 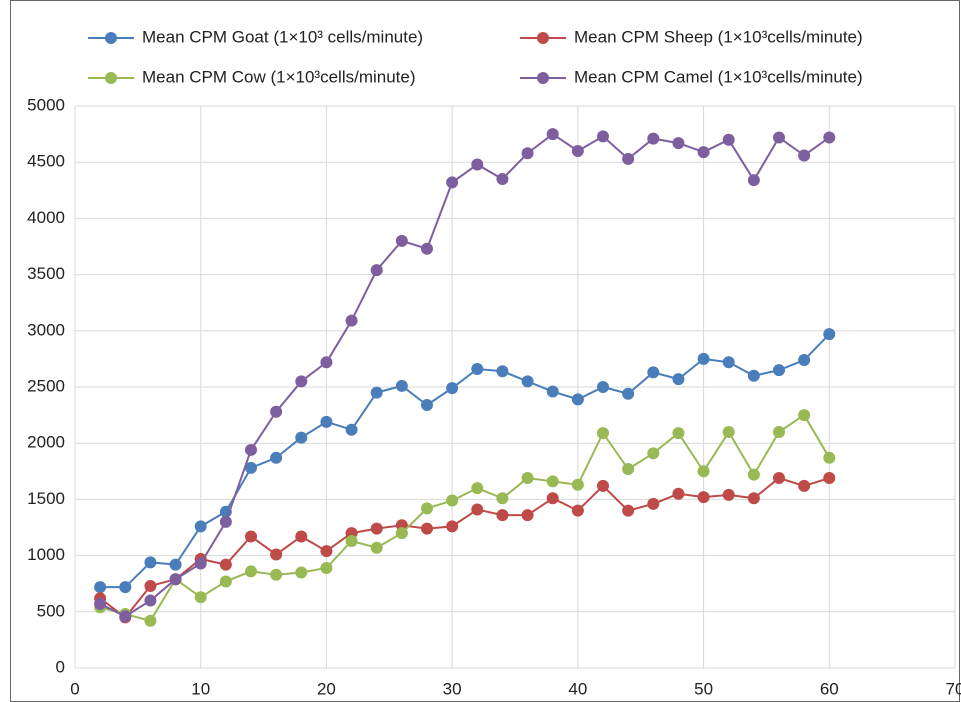 What do you see at coordinates (60, 666) in the screenshot?
I see `y-tick-label: 0` at bounding box center [60, 666].